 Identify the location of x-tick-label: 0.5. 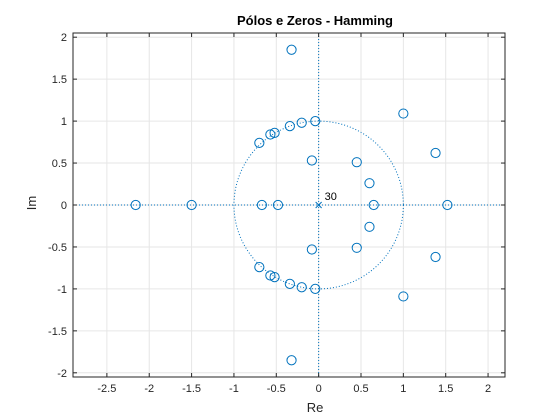
(360, 389).